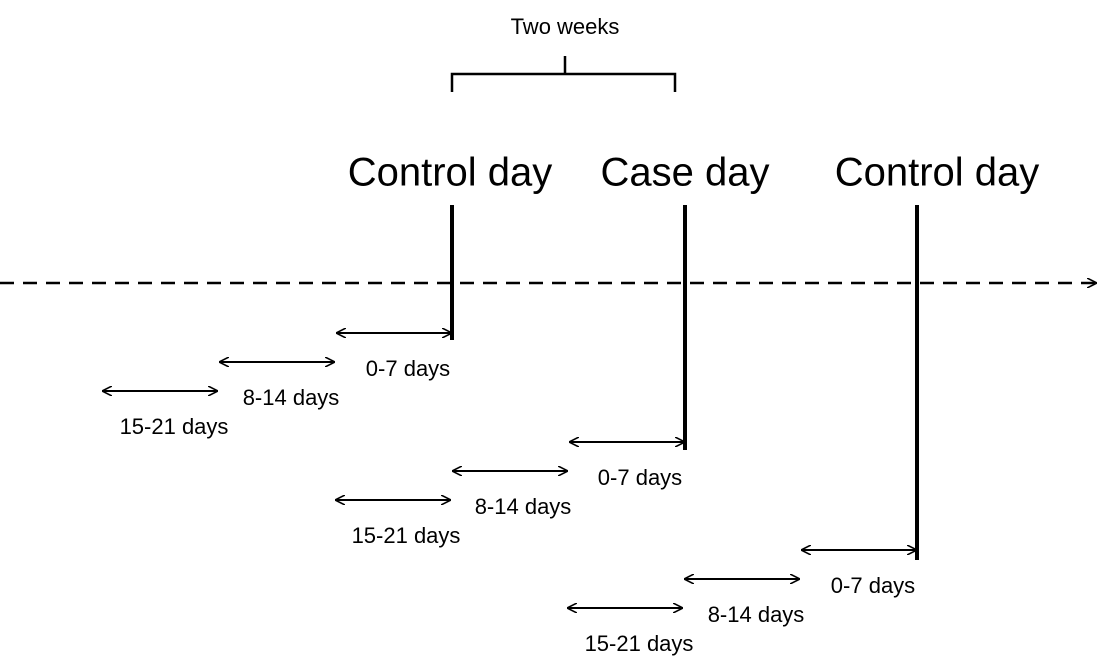 Image resolution: width=1103 pixels, height=664 pixels. I want to click on day-label: Case day, so click(685, 173).